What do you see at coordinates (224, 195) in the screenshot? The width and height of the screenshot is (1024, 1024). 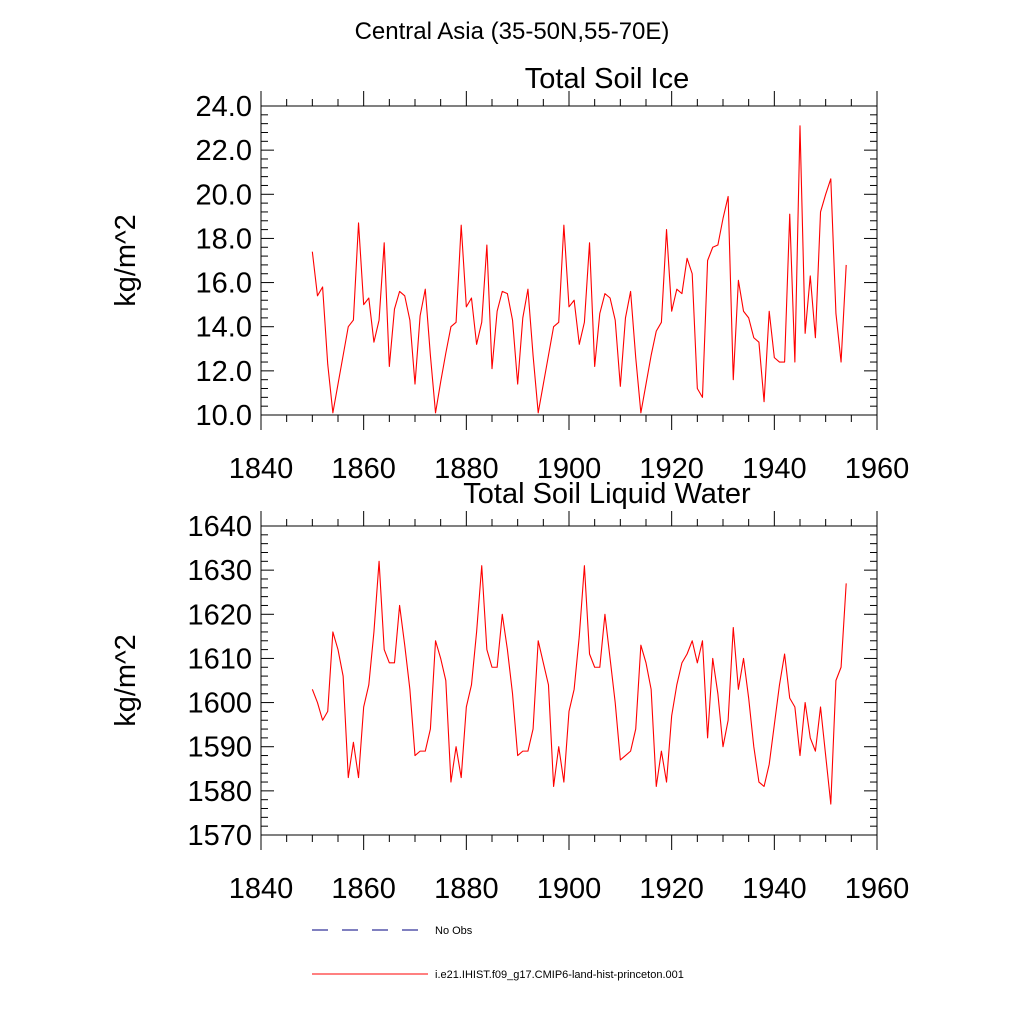 I see `y-tick-label: 20.0` at bounding box center [224, 195].